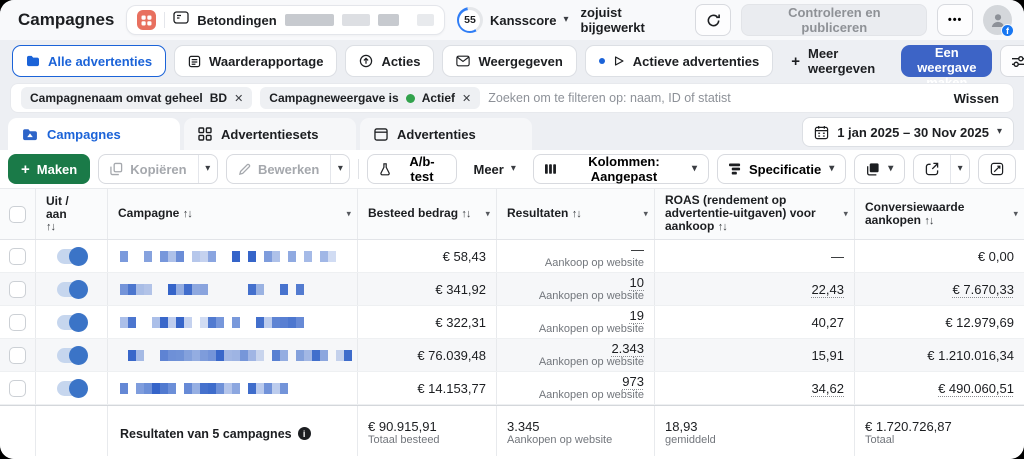 The image size is (1024, 459). Describe the element at coordinates (446, 134) in the screenshot. I see `tab-ads: Advertenties` at that location.